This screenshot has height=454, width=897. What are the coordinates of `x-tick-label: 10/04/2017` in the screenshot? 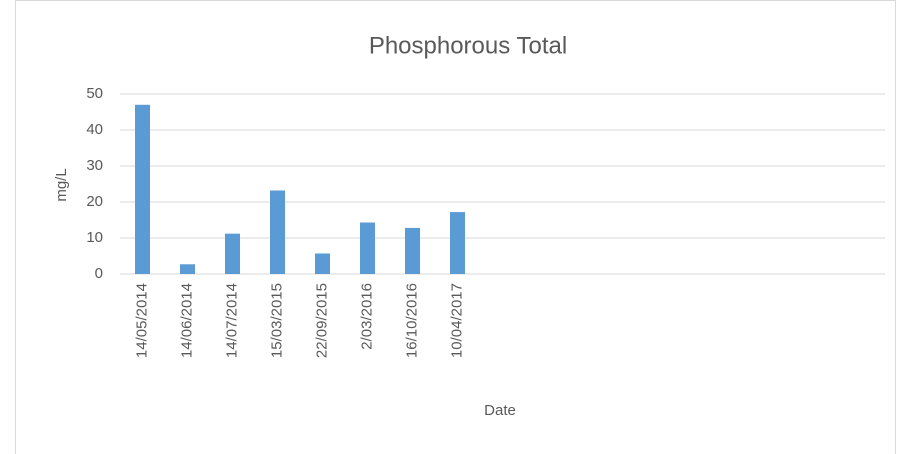 It's located at (456, 320).